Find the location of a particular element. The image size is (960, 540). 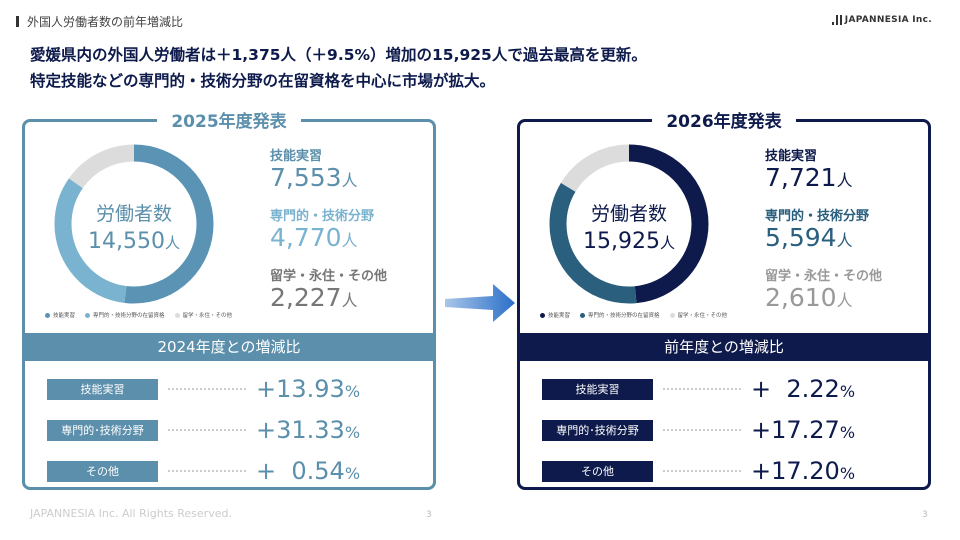

comparison-header: 前年度との増減比 is located at coordinates (724, 347).